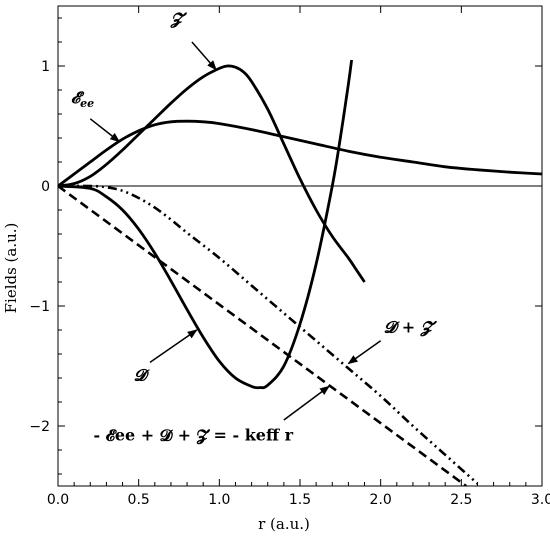  I want to click on label-Eee: 𝓔ee, so click(82, 99).